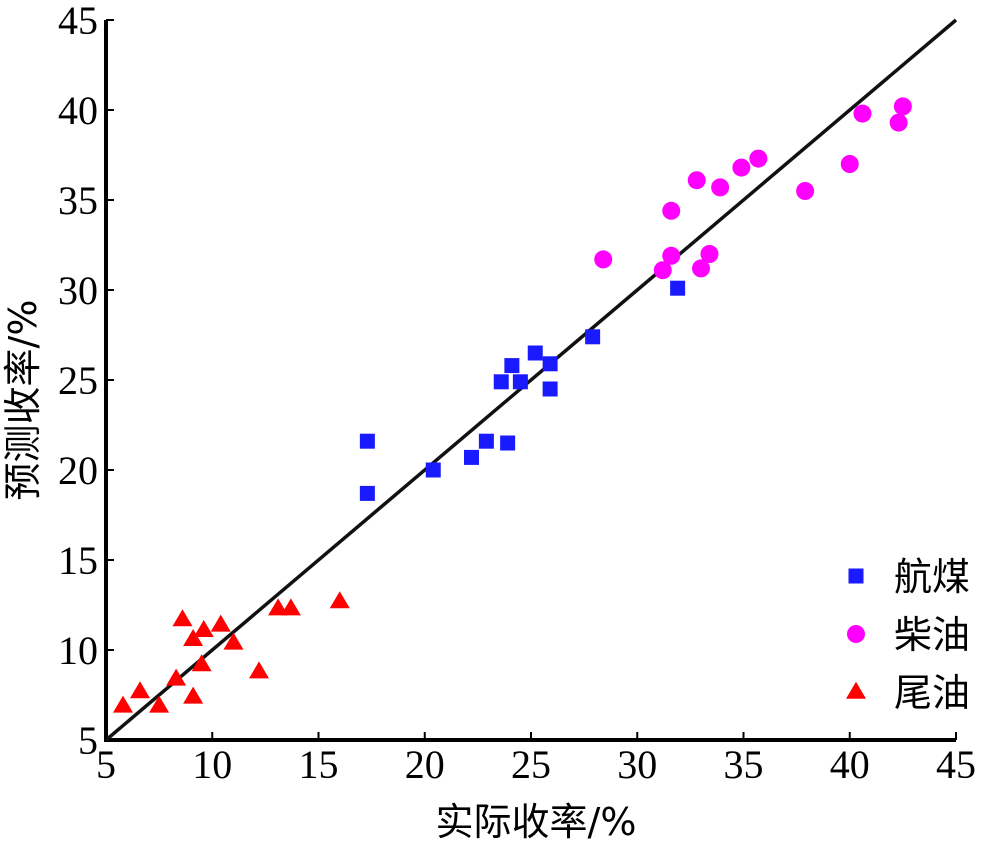 The height and width of the screenshot is (850, 1000). I want to click on y-tick-label: 5, so click(88, 740).